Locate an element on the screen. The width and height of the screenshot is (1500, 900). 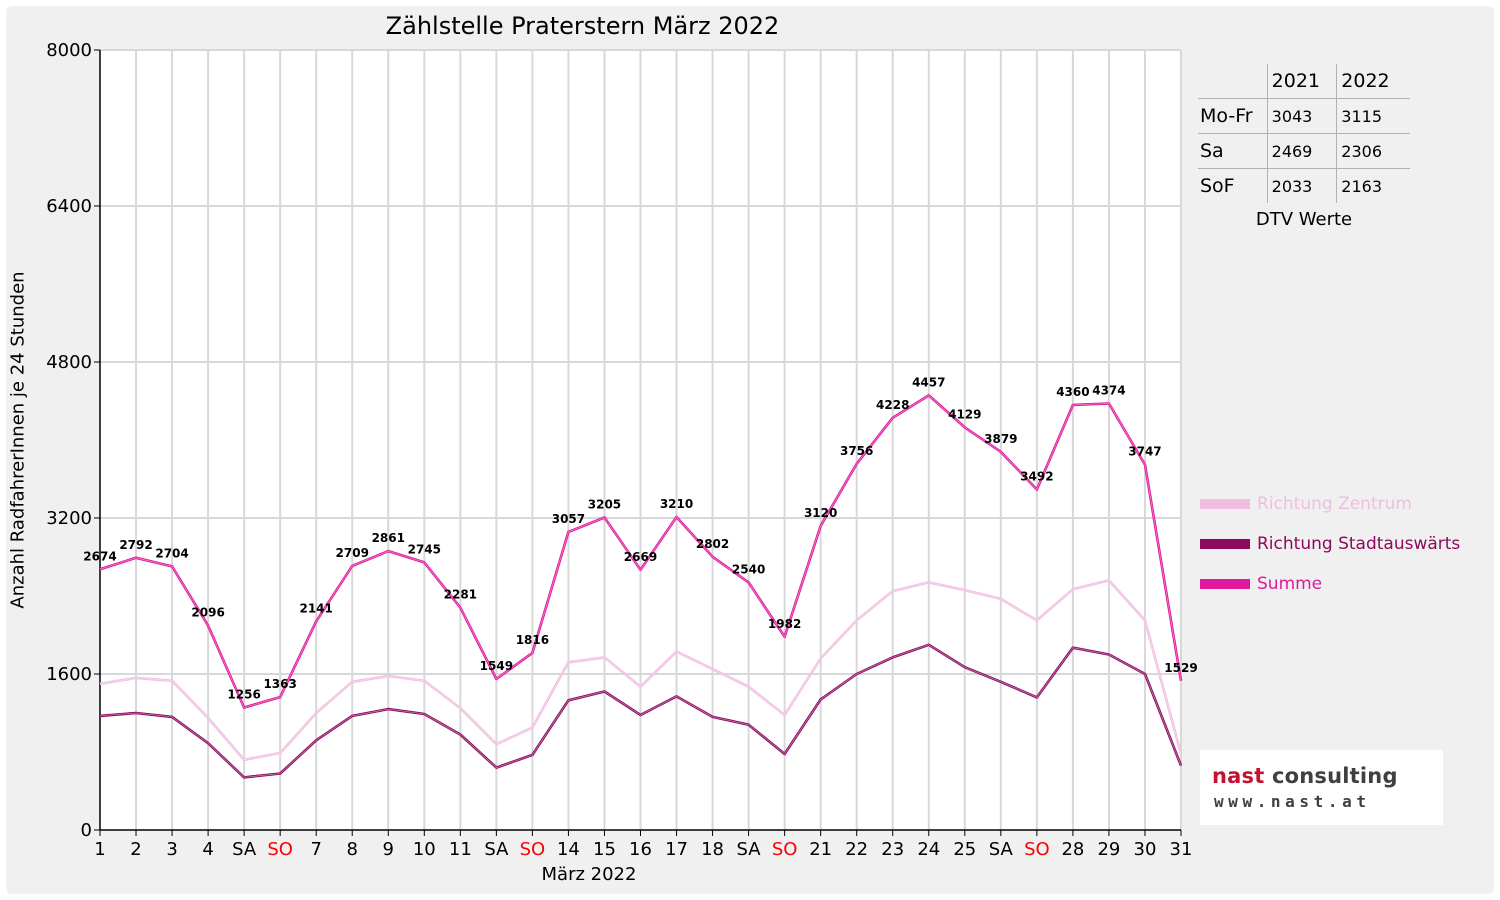
dtv-row: SoF 2033 2163 is located at coordinates (1304, 185).